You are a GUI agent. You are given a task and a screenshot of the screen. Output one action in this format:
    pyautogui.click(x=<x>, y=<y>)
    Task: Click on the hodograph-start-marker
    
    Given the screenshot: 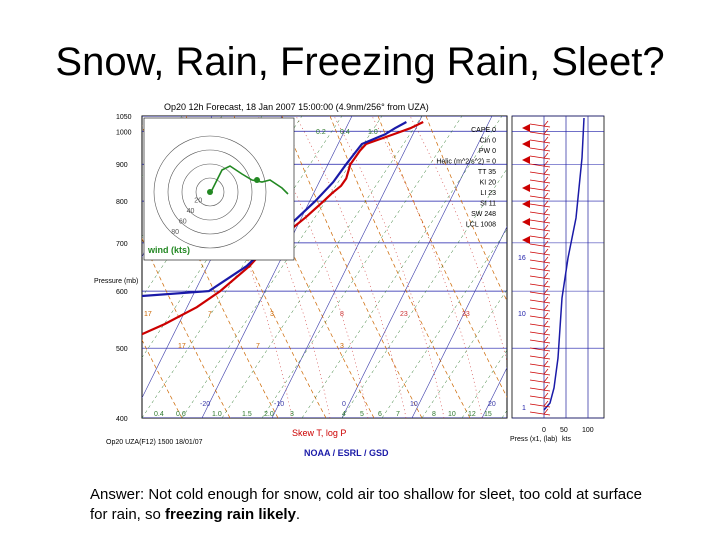 What is the action you would take?
    pyautogui.click(x=210, y=192)
    